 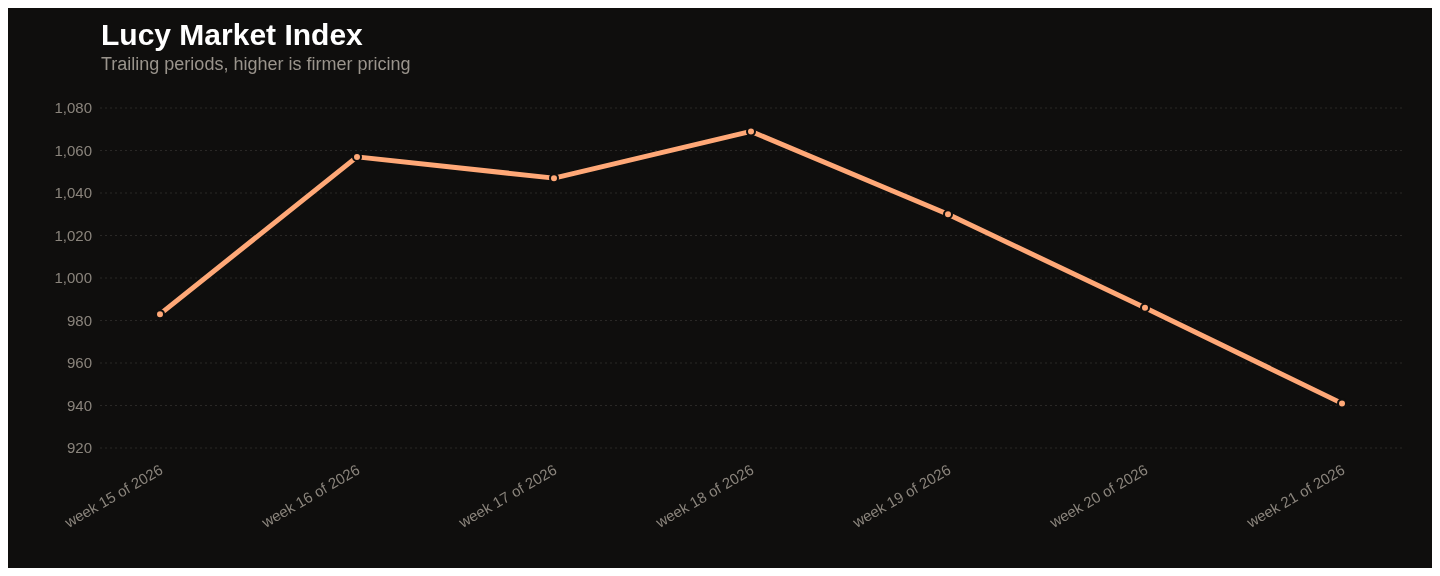 What do you see at coordinates (73, 108) in the screenshot?
I see `y-tick-label: 1,080` at bounding box center [73, 108].